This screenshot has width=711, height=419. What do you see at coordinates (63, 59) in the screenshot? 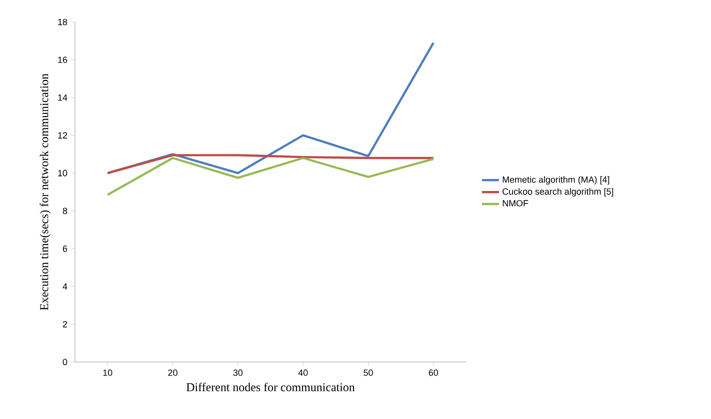
I see `y-tick-label: 16` at bounding box center [63, 59].